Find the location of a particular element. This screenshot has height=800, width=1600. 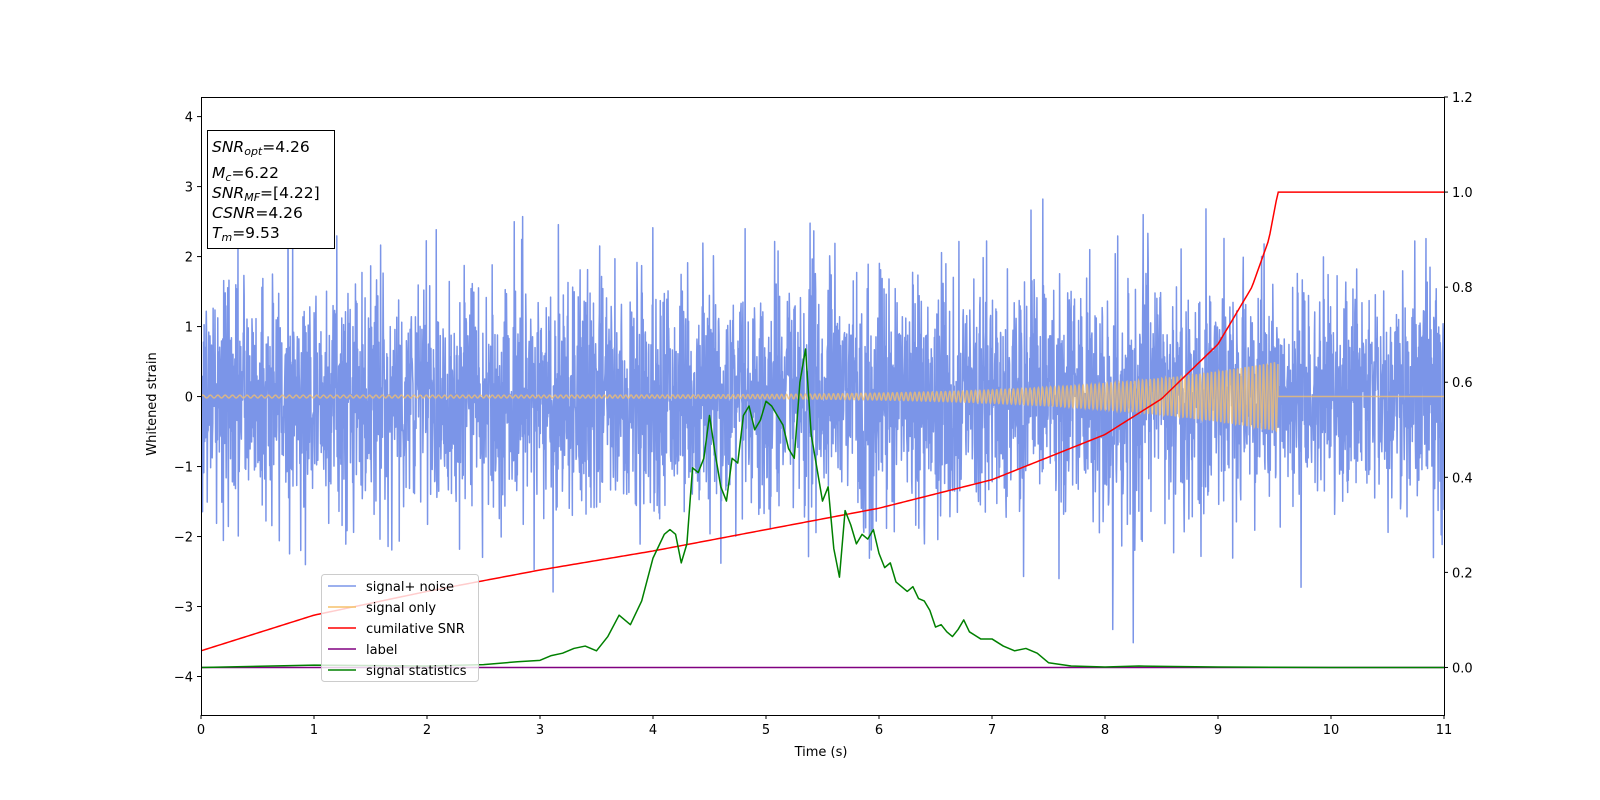

legend-label-cumulative-snr: cumilative SNR is located at coordinates (415, 629).